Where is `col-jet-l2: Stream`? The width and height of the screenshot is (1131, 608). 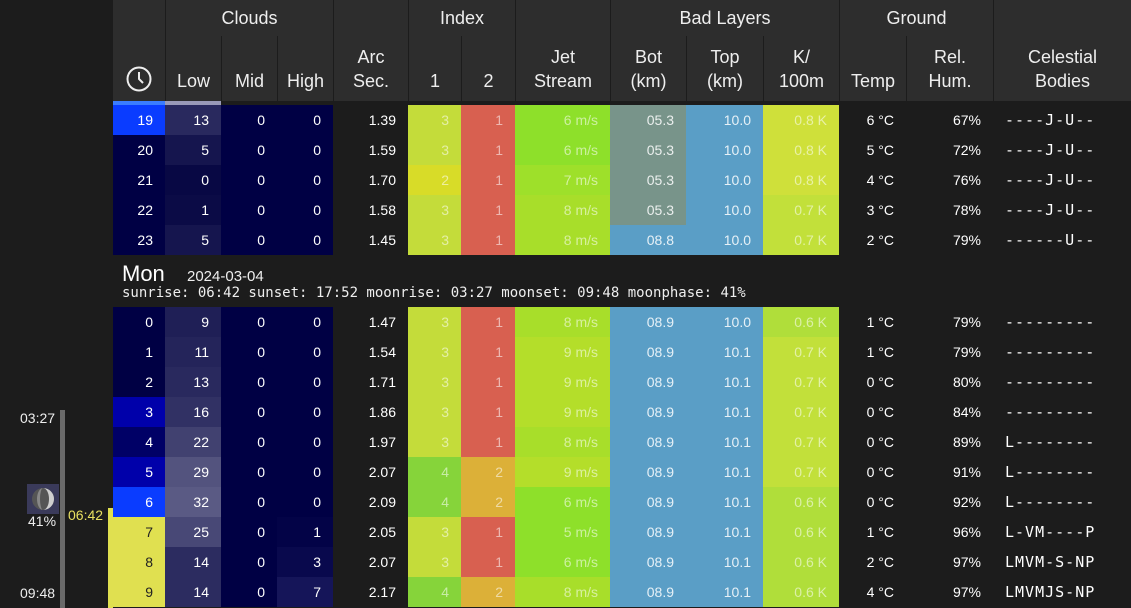
col-jet-l2: Stream is located at coordinates (563, 81).